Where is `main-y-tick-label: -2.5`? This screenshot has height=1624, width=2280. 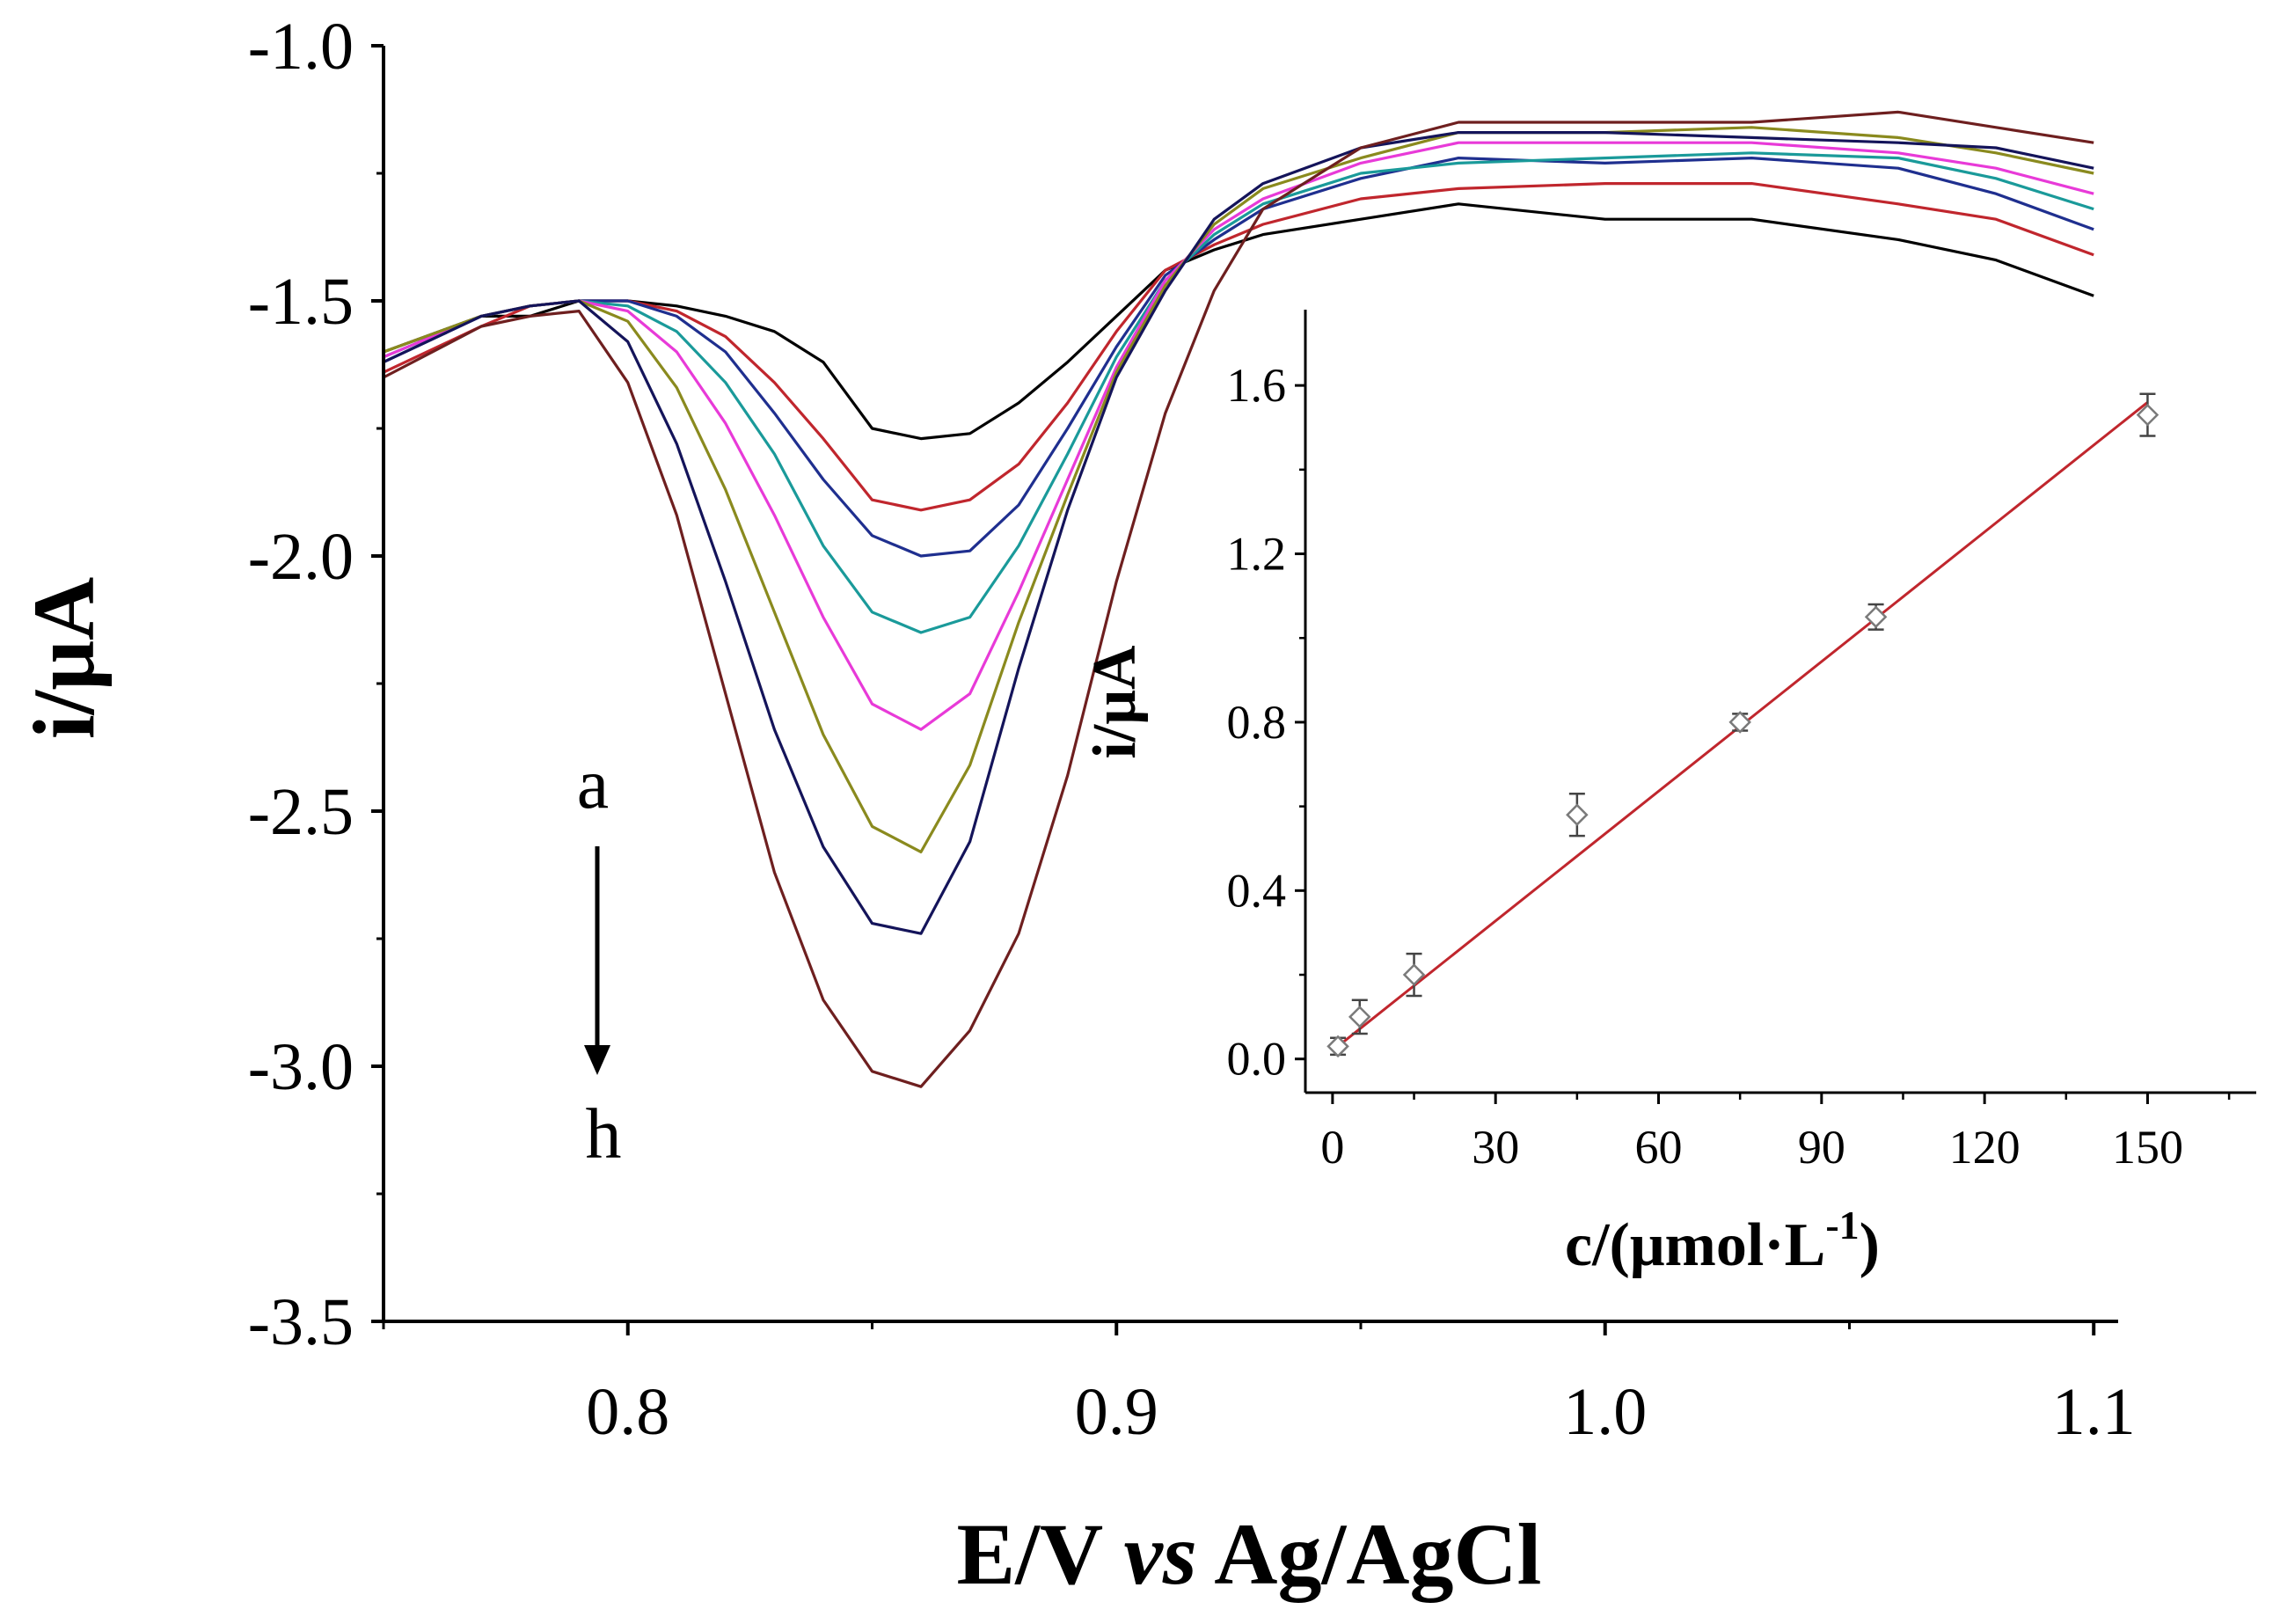 main-y-tick-label: -2.5 is located at coordinates (301, 812).